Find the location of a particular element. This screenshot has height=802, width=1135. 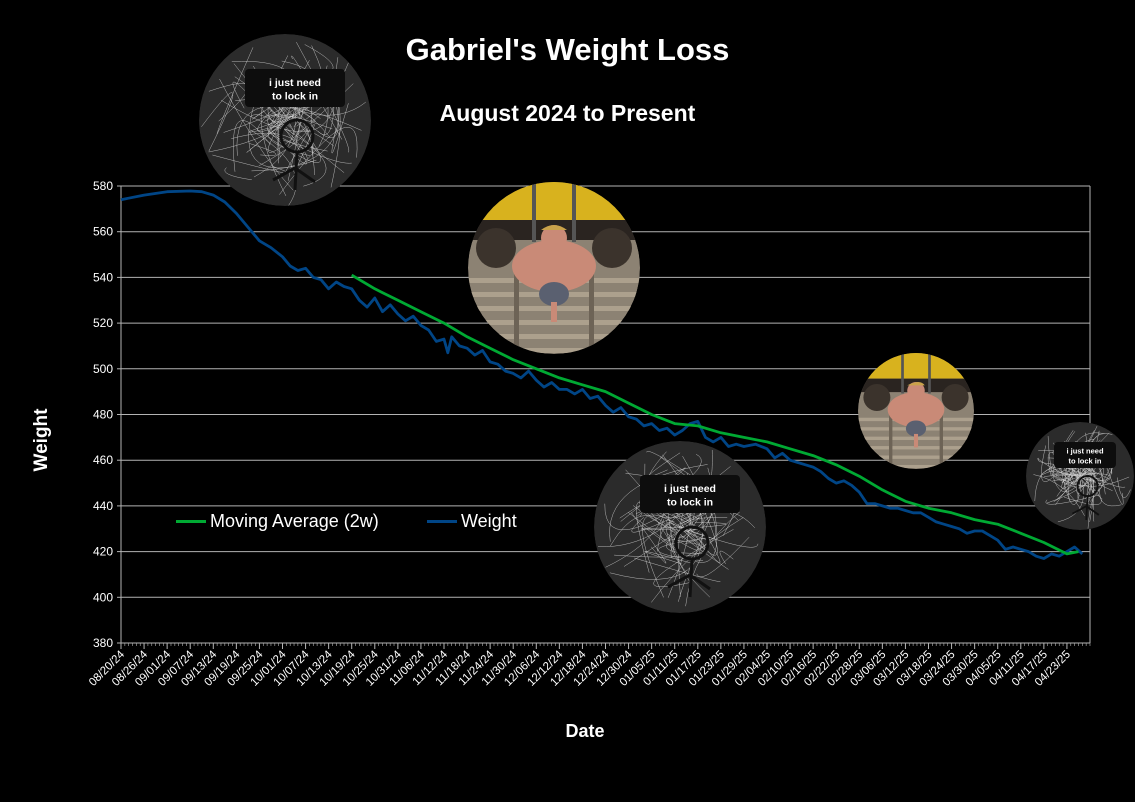

y-tick-label: 500 is located at coordinates (103, 369).